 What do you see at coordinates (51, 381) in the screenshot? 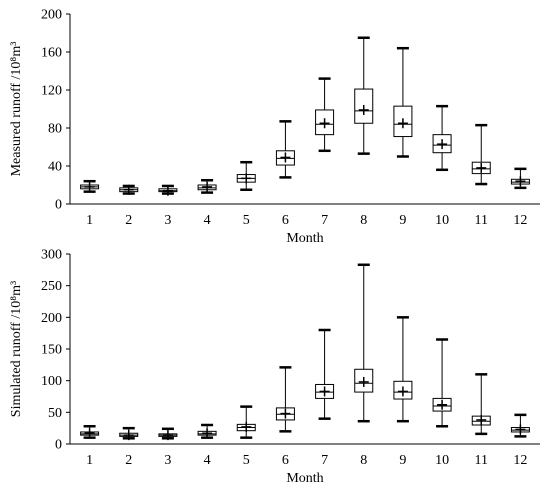
I see `y-tick-label: 100` at bounding box center [51, 381].